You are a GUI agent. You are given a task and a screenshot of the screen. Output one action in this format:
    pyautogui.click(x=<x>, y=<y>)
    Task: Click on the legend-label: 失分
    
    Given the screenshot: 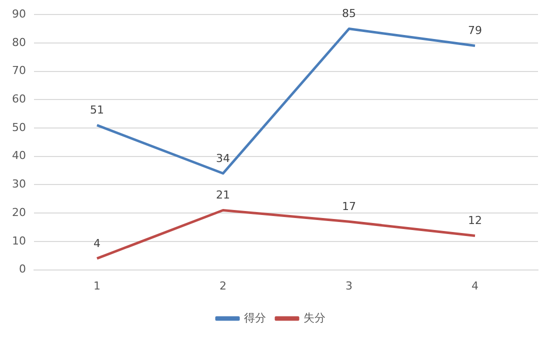 What is the action you would take?
    pyautogui.click(x=315, y=317)
    